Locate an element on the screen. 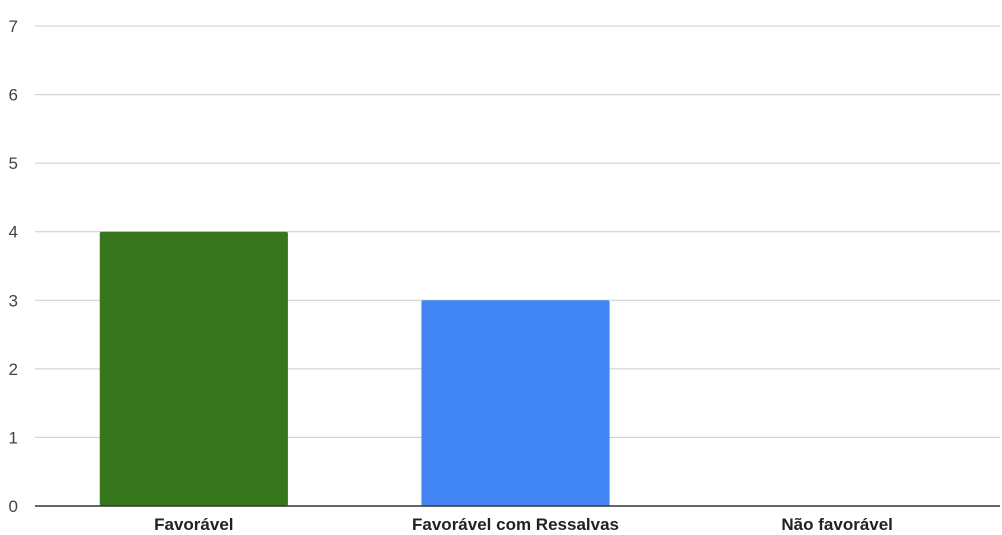 The height and width of the screenshot is (535, 1002). y-tick-label: 2 is located at coordinates (13, 369).